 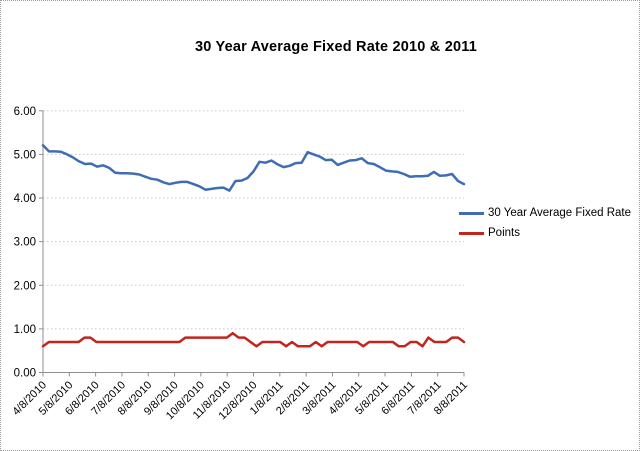 I want to click on legend-item-rate: 30 Year Average Fixed Rate, so click(x=545, y=213).